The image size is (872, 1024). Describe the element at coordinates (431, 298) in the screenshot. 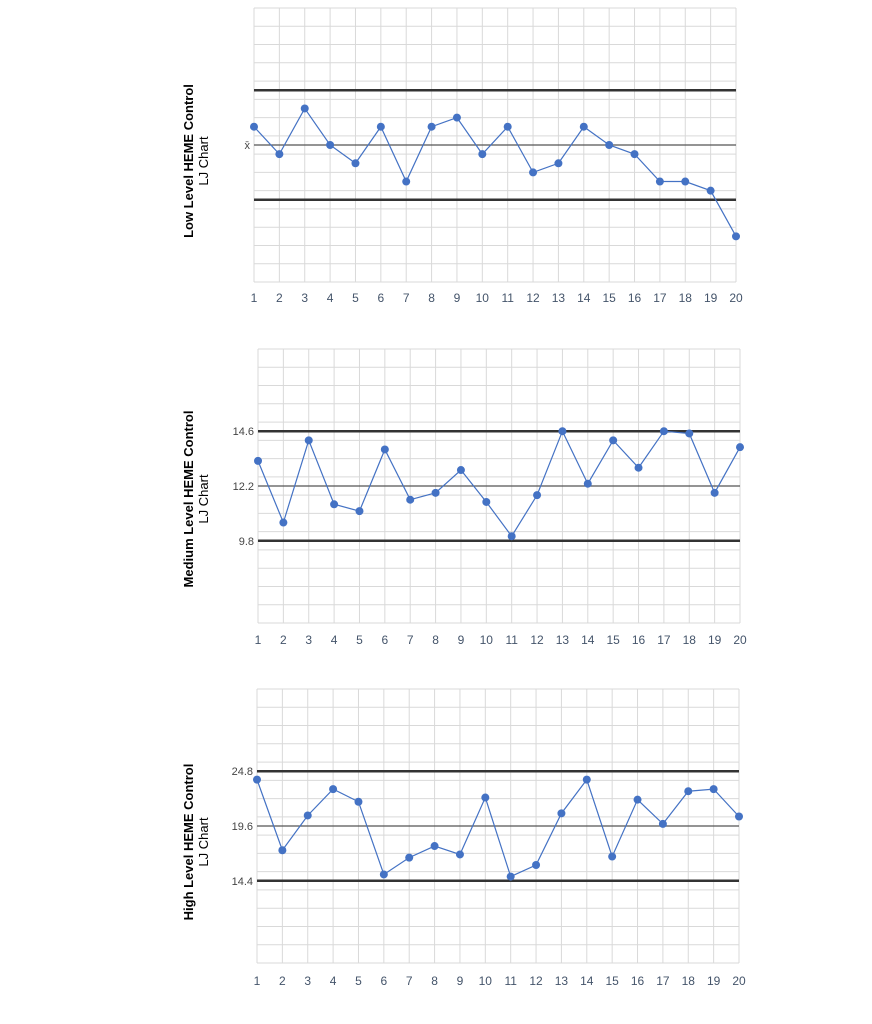

I see `x-tick-label: 8` at that location.